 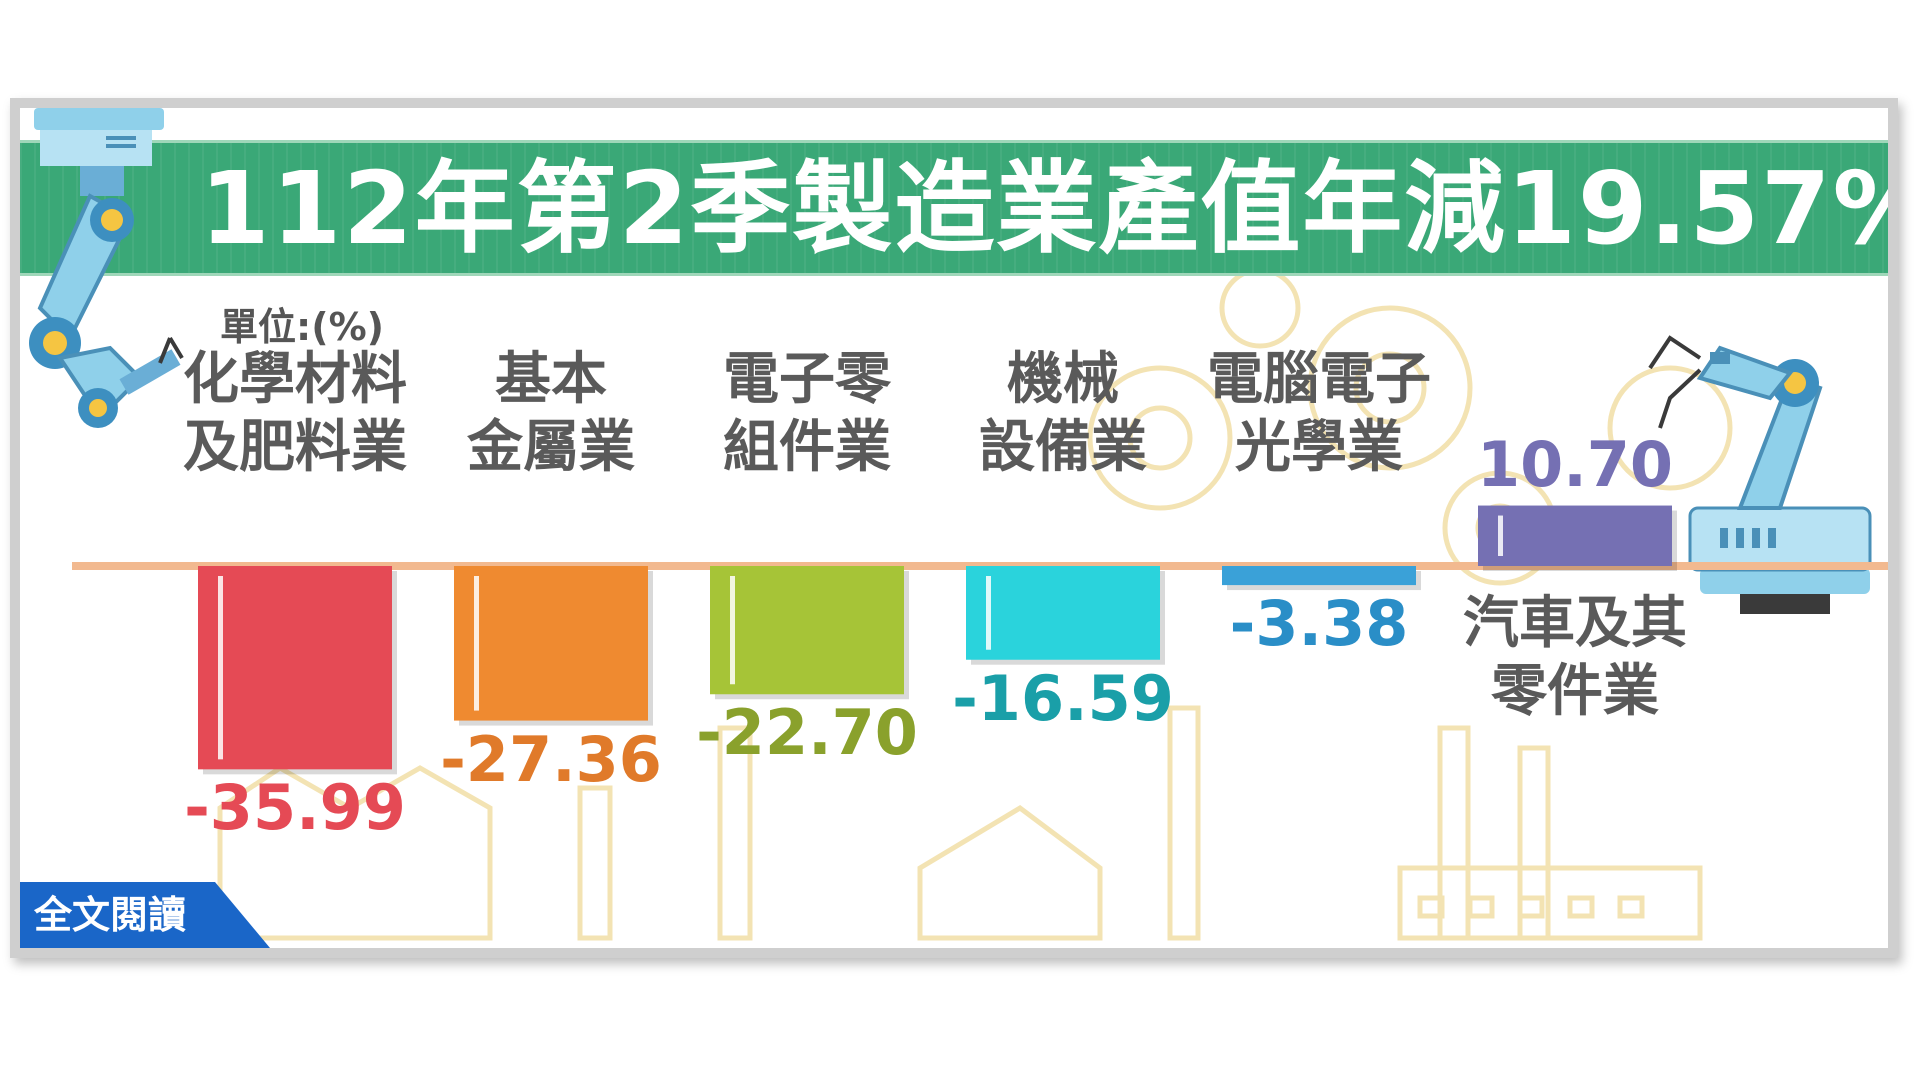 I want to click on page-title: 112年第2季製造業產值年減19.57%, so click(x=1049, y=208).